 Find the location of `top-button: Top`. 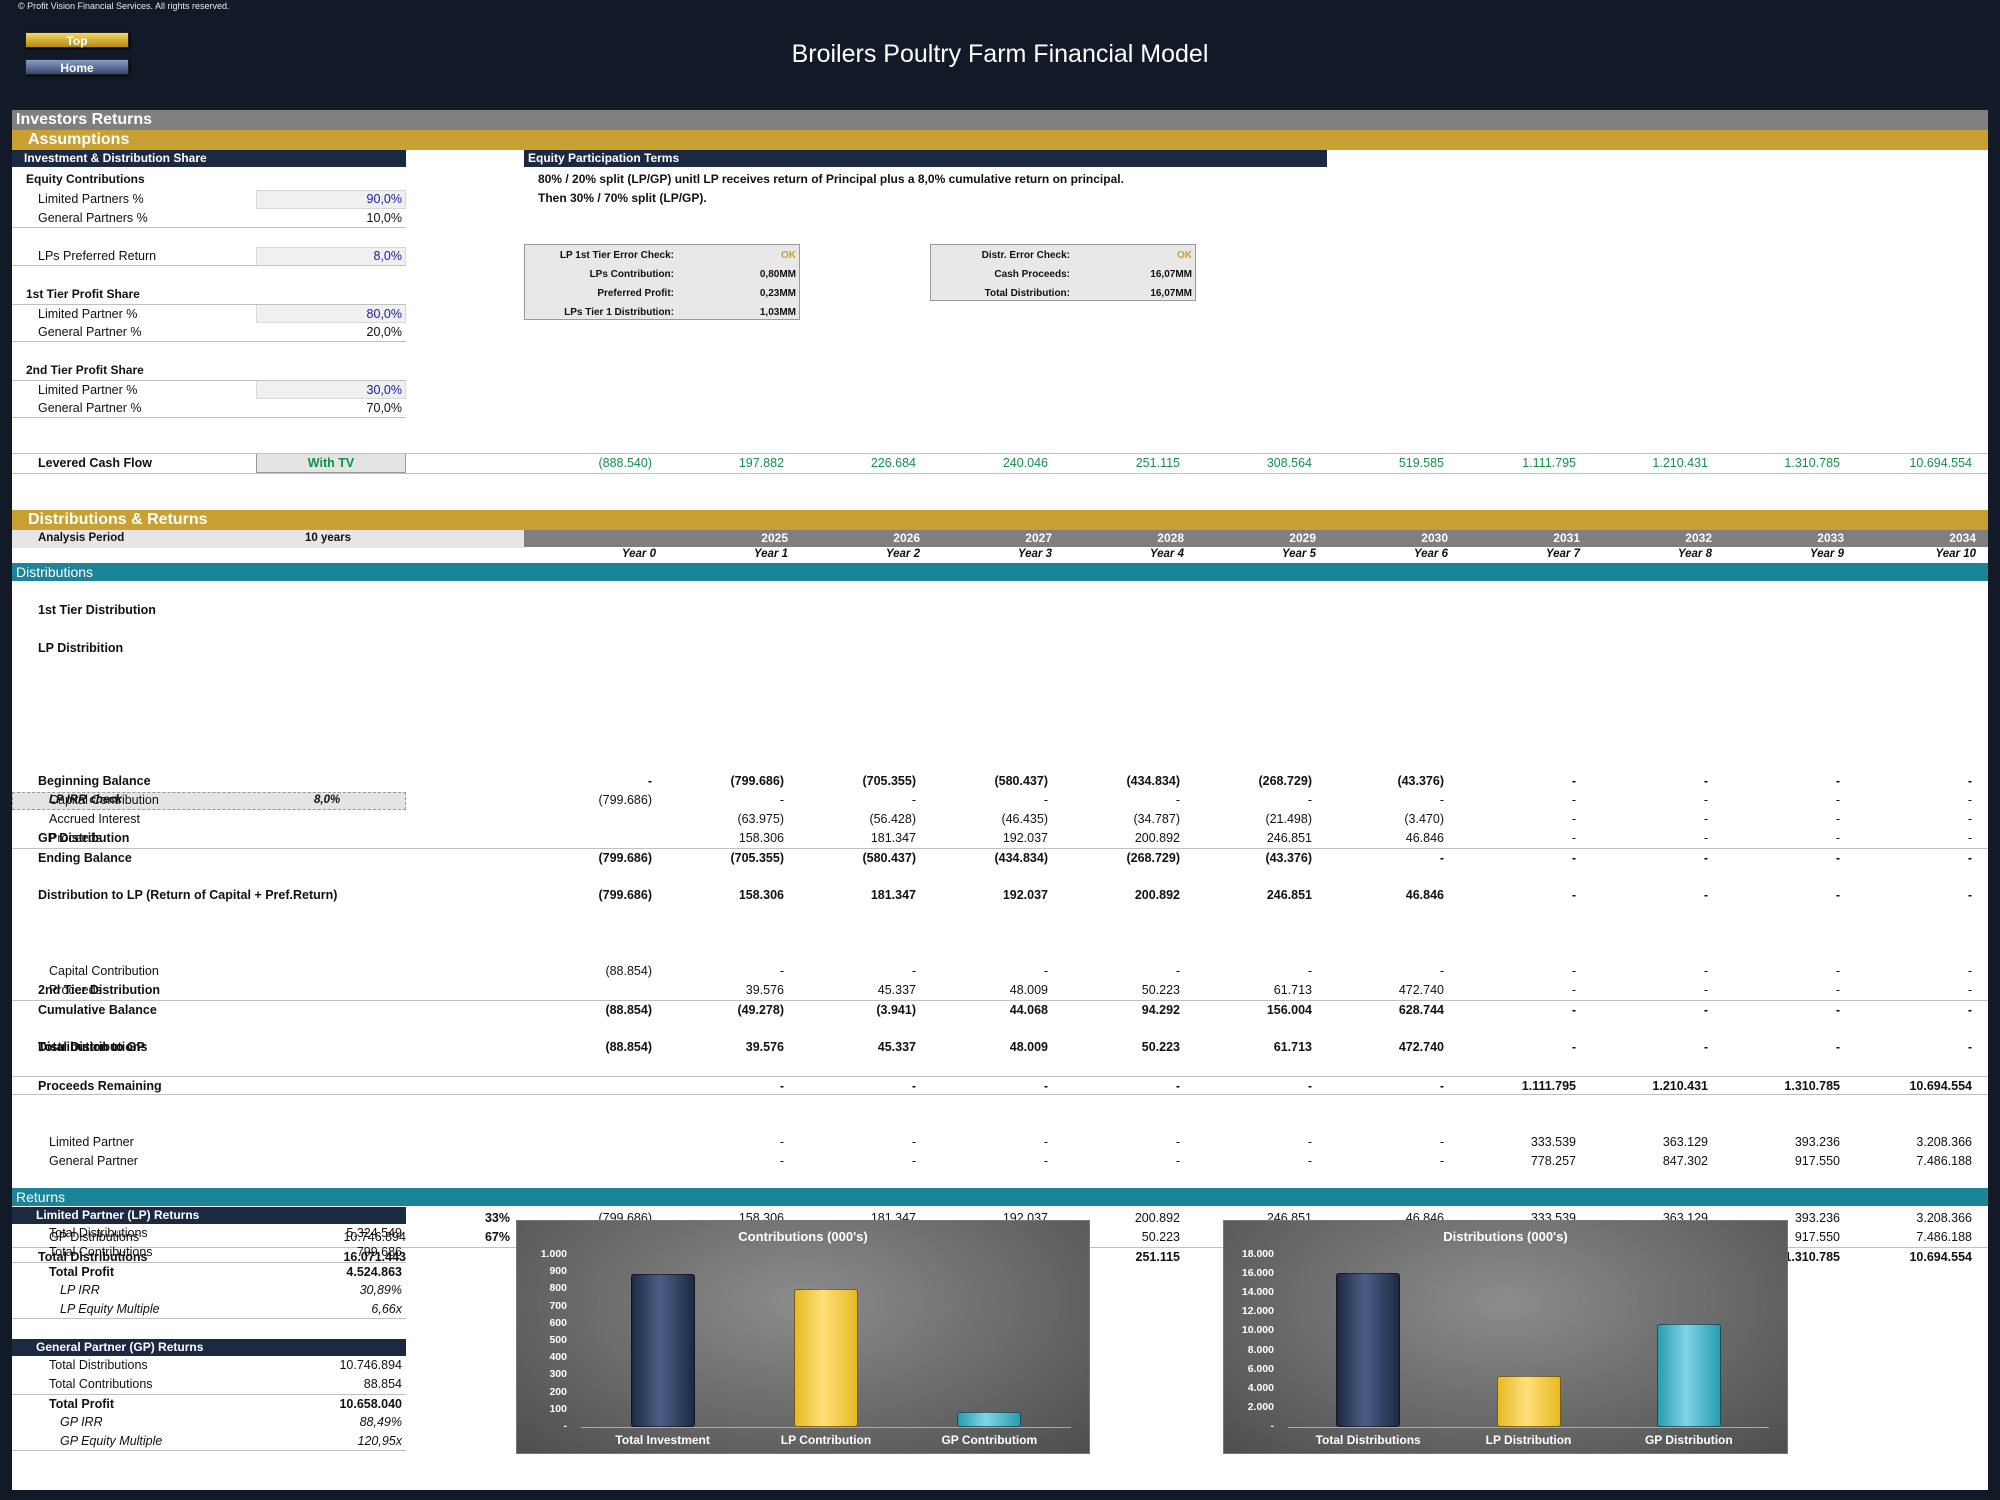

top-button: Top is located at coordinates (77, 40).